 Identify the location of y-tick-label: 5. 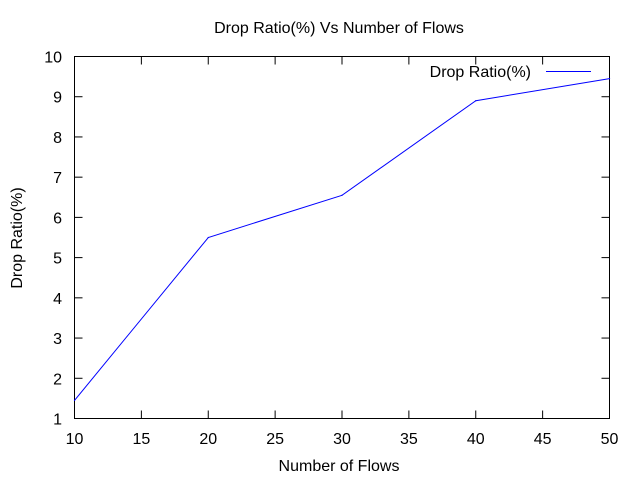
(57, 259).